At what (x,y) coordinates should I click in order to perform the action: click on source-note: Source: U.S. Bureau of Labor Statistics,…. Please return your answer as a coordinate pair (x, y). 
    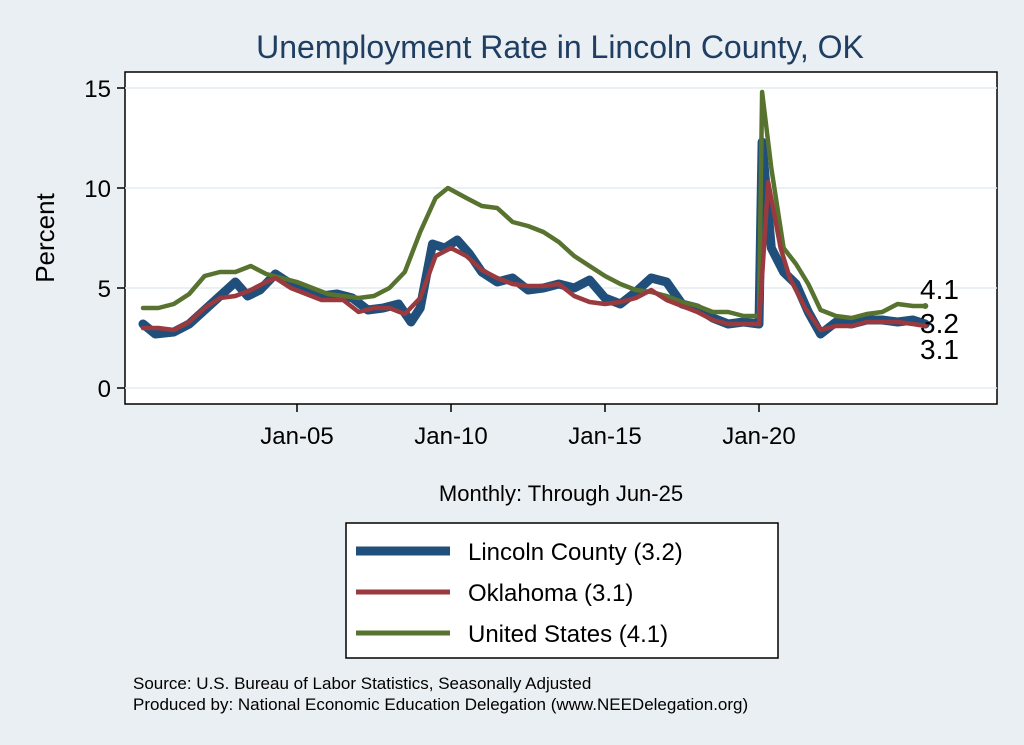
    Looking at the image, I should click on (362, 683).